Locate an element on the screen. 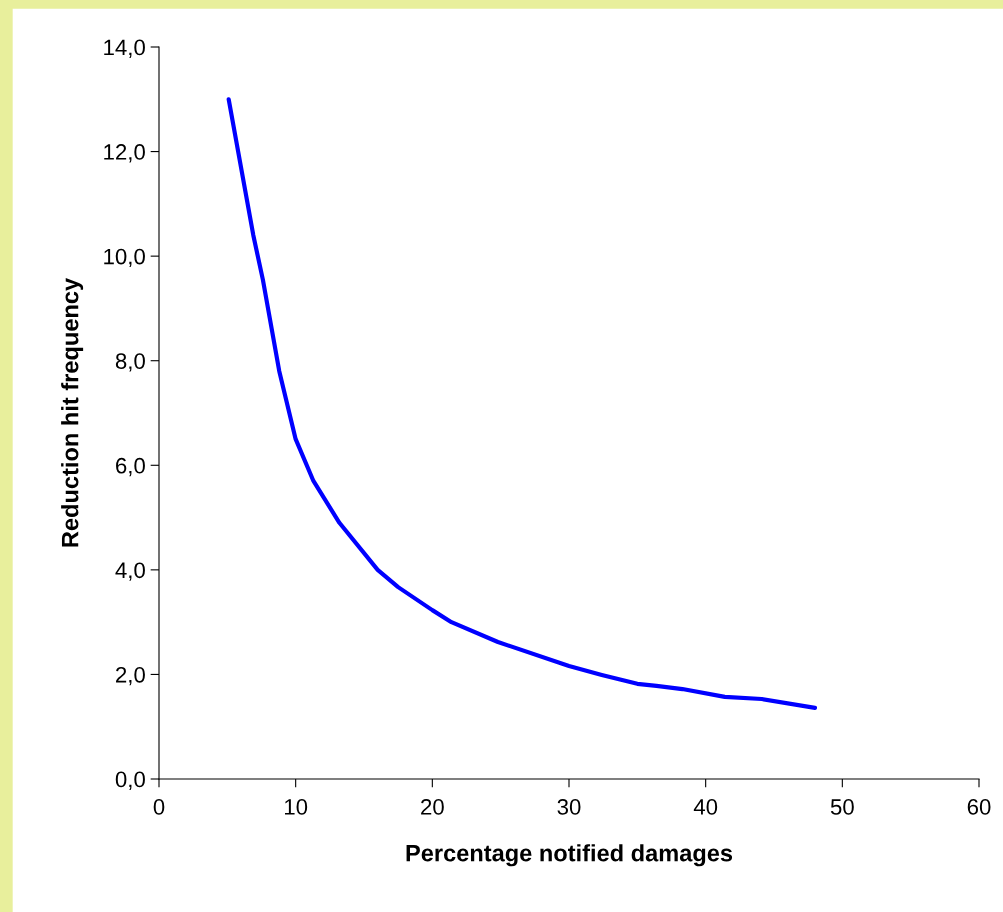 Image resolution: width=1003 pixels, height=912 pixels. y-tick-label: 0,0 is located at coordinates (130, 780).